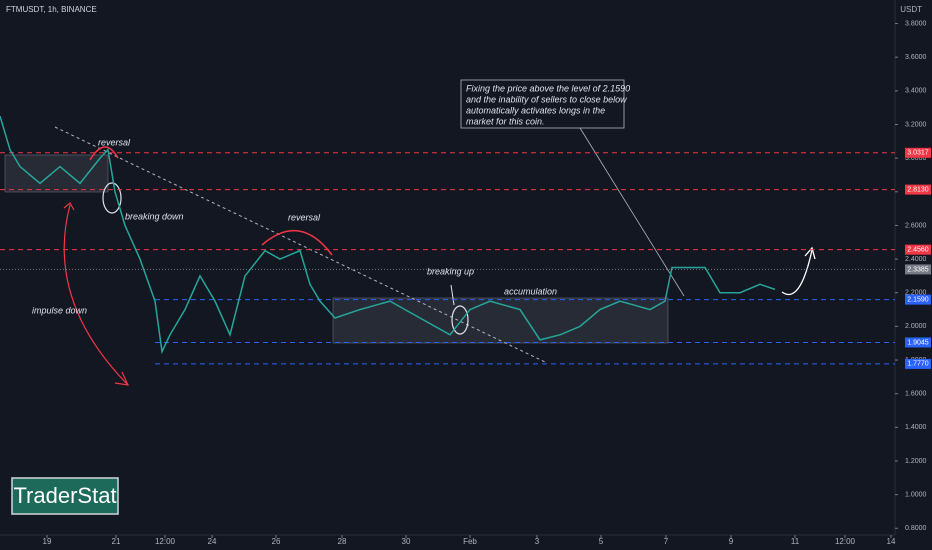 The width and height of the screenshot is (932, 550). What do you see at coordinates (916, 427) in the screenshot?
I see `y-tick-label: 1.4000` at bounding box center [916, 427].